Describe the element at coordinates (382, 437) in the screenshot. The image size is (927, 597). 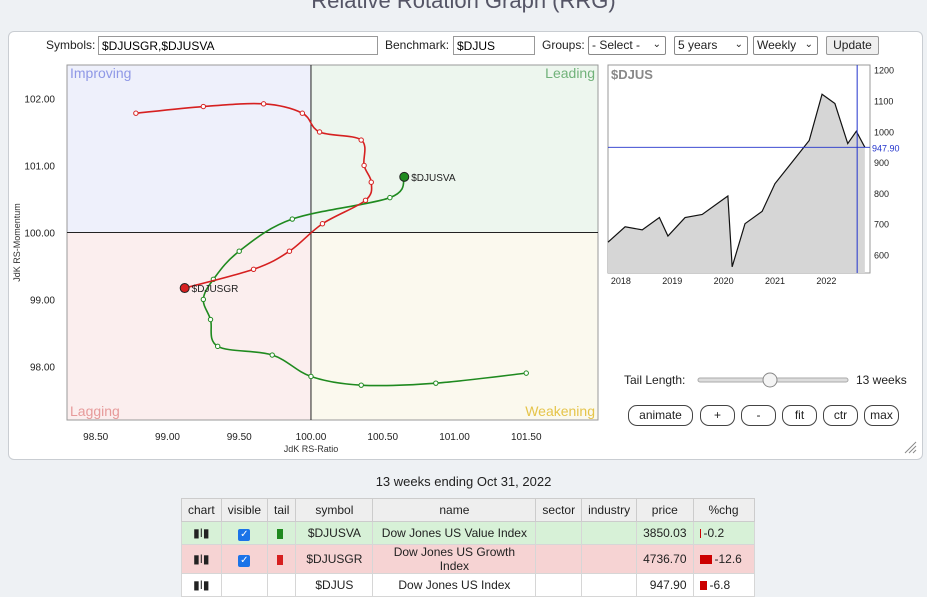
I see `x-tick-label: 100.50` at that location.